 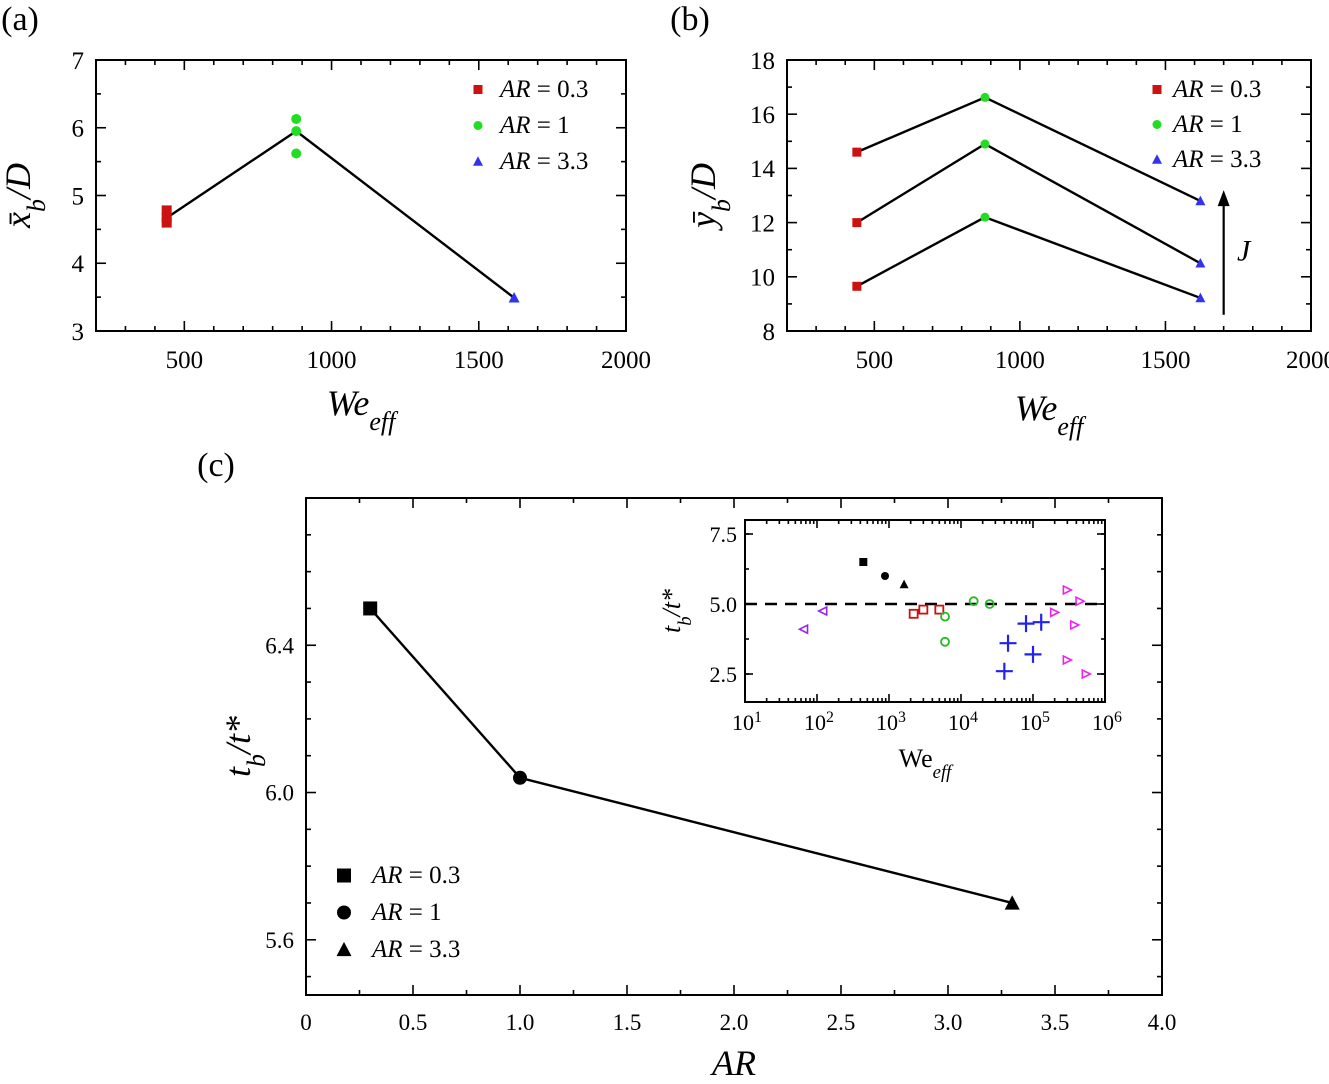 What do you see at coordinates (19, 220) in the screenshot?
I see `y-axis-label-part: x̄` at bounding box center [19, 220].